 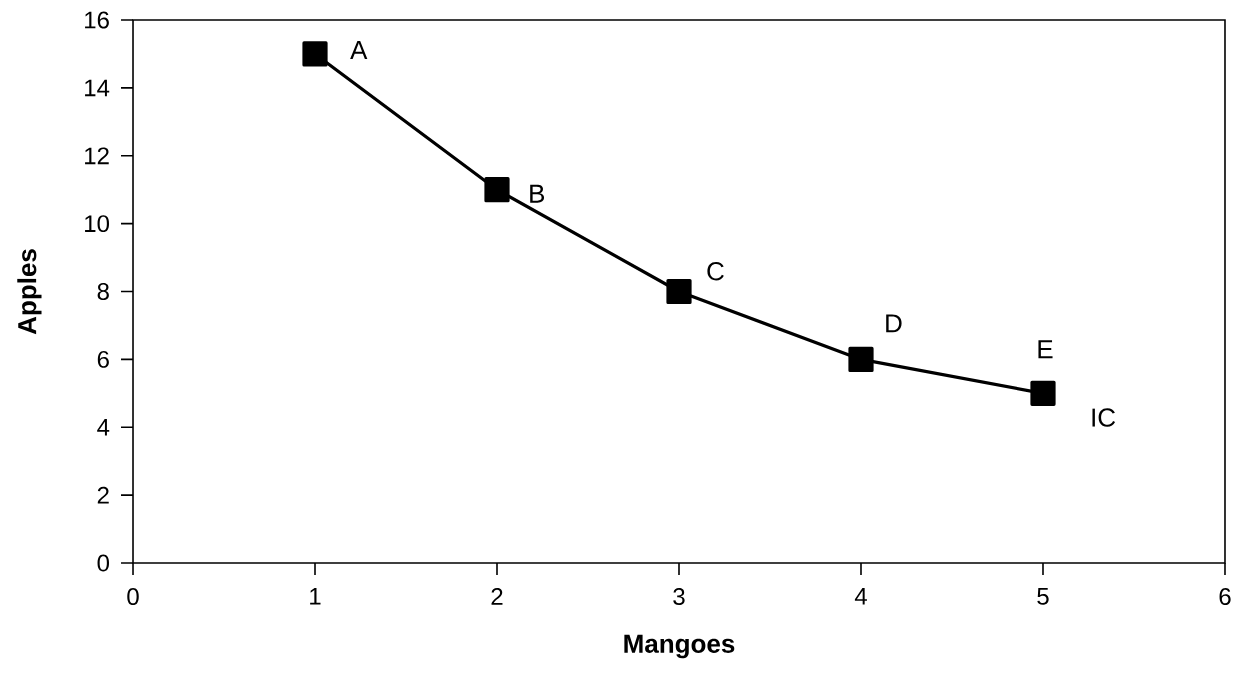 I want to click on y-tick-label: 2, so click(x=103, y=495).